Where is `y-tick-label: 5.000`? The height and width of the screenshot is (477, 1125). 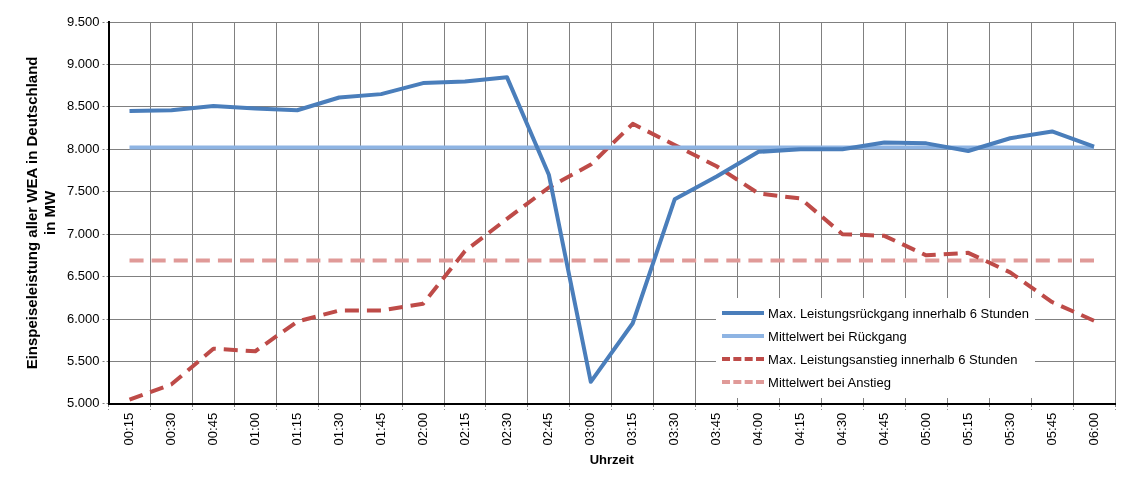 y-tick-label: 5.000 is located at coordinates (83, 403).